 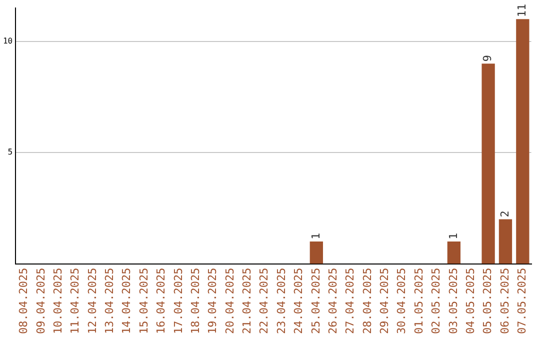 What do you see at coordinates (453, 301) in the screenshot?
I see `x-tick-label: 03.05.2025` at bounding box center [453, 301].